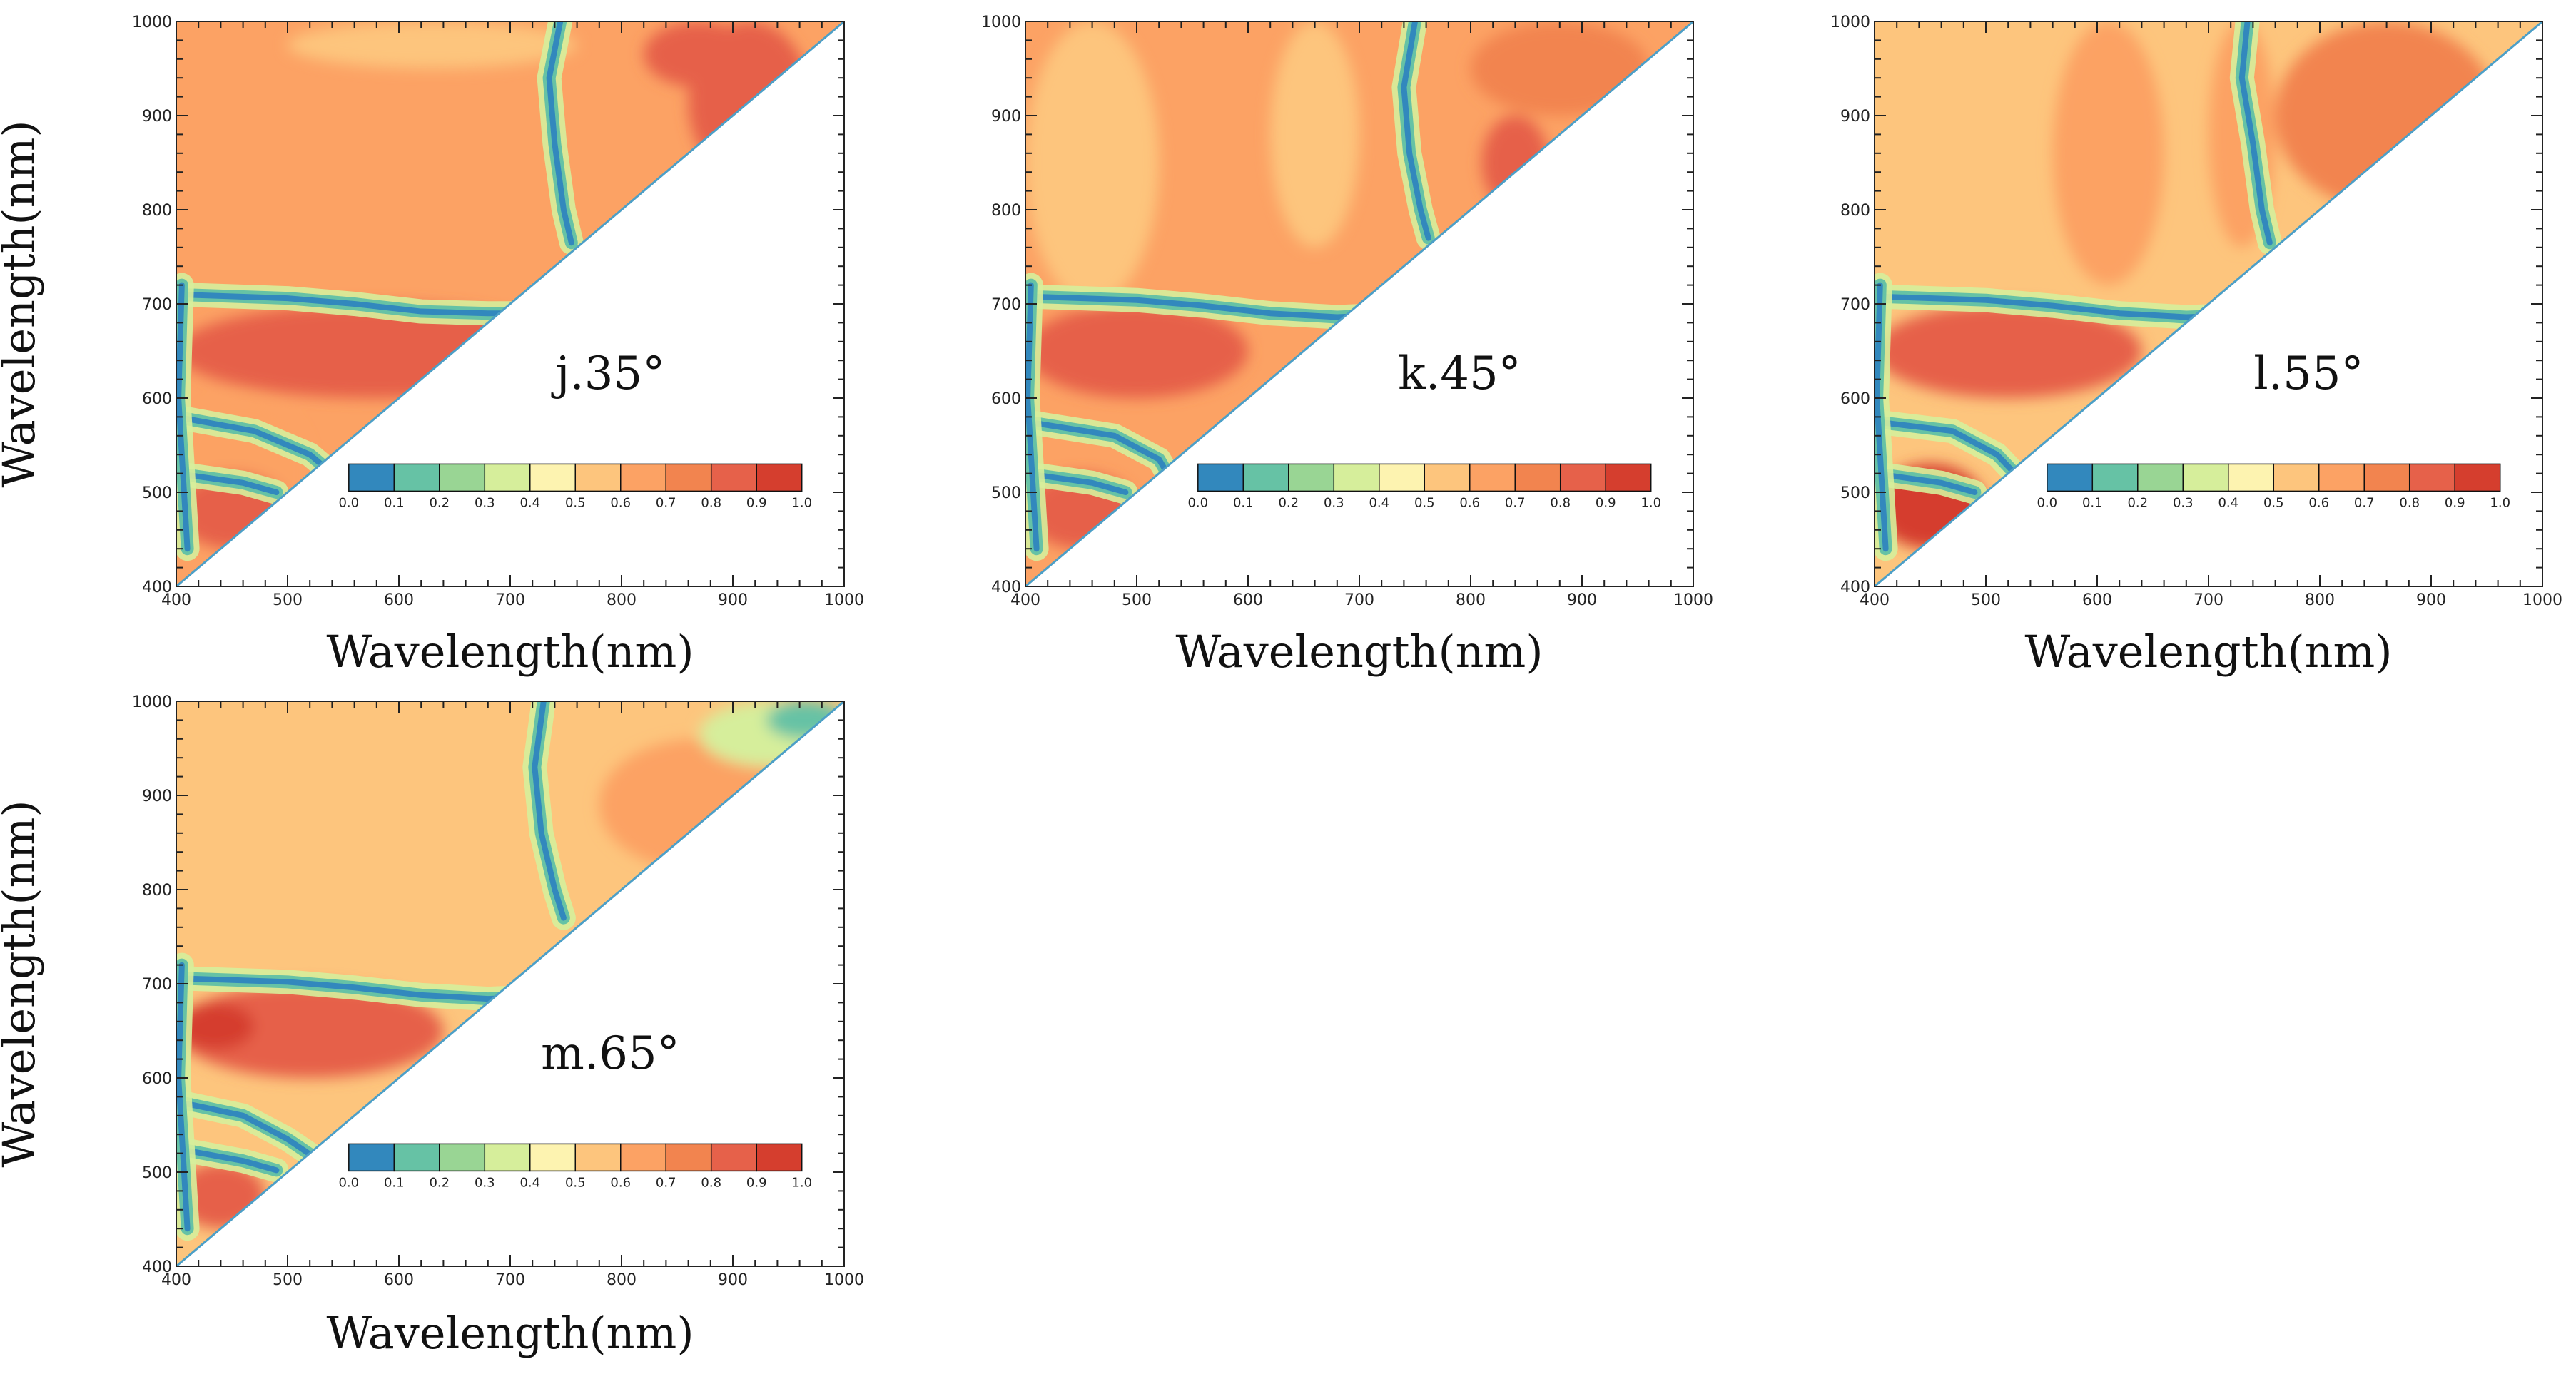  What do you see at coordinates (2308, 374) in the screenshot?
I see `panel-label: l.55°` at bounding box center [2308, 374].